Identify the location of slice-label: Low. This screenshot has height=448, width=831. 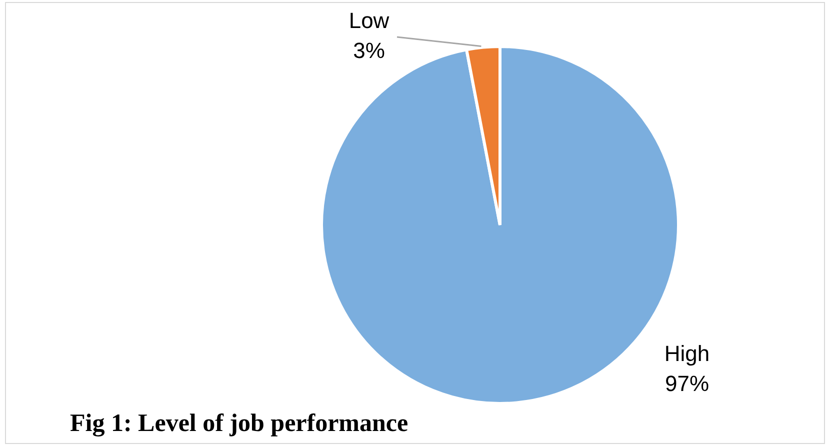
(369, 21).